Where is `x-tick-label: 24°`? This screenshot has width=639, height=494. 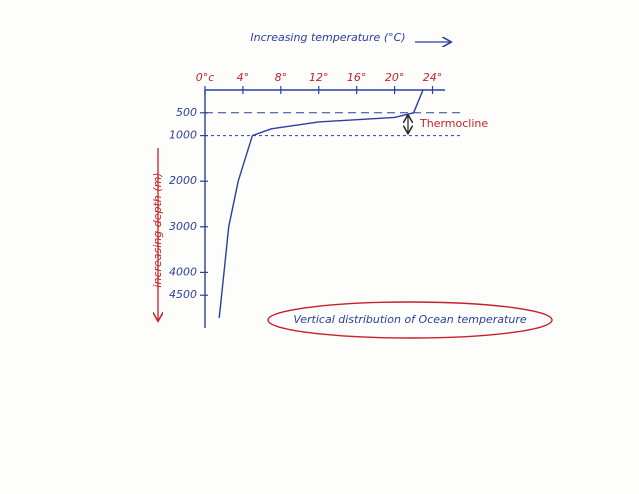
x-tick-label: 24° is located at coordinates (433, 77).